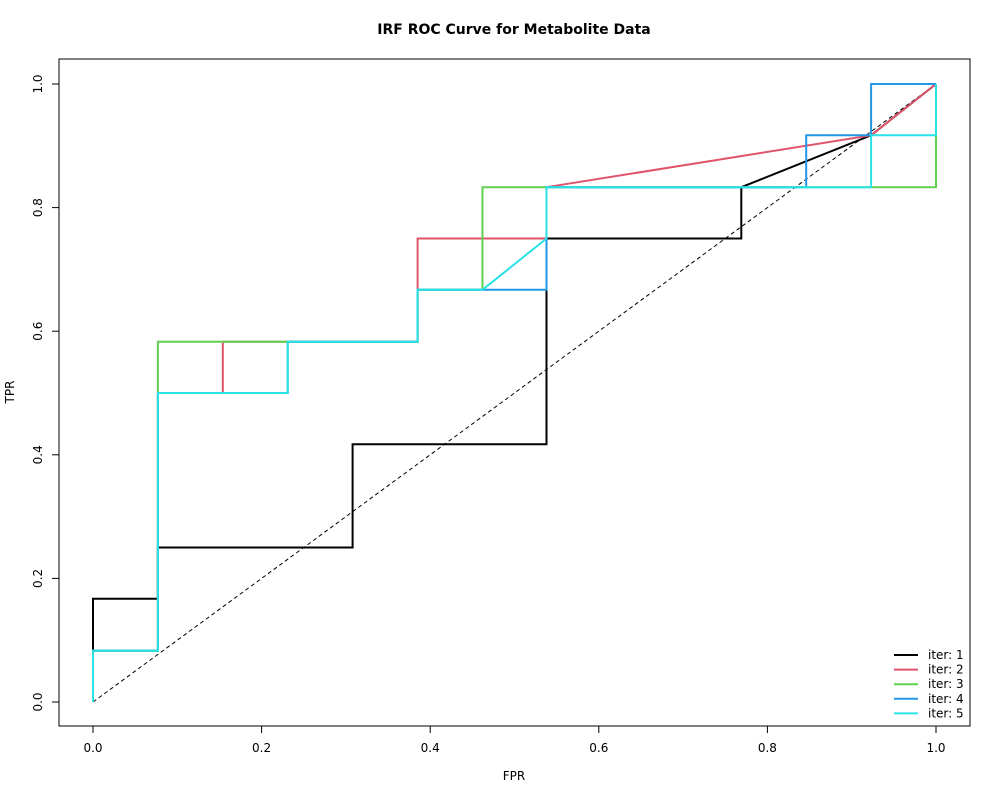  I want to click on x-axis-label: FPR, so click(514, 776).